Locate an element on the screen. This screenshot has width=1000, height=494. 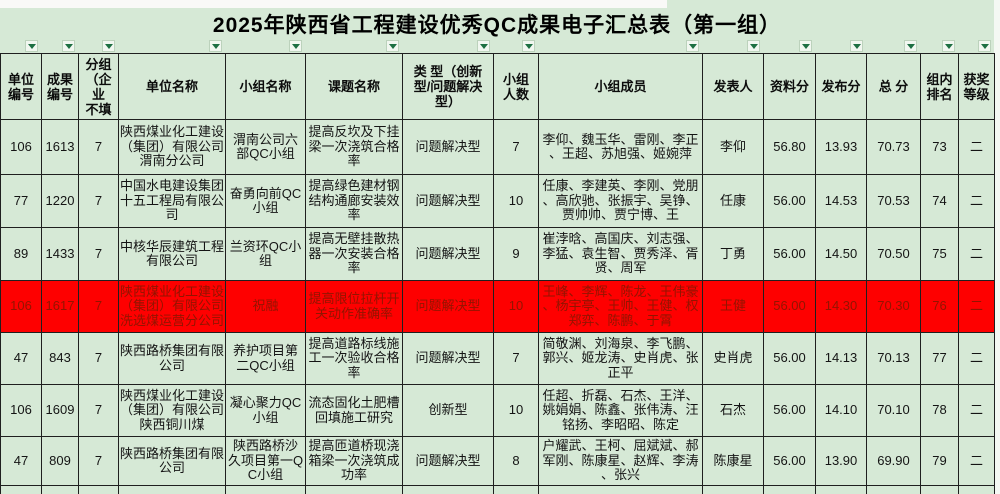
cell: 74 is located at coordinates (939, 201).